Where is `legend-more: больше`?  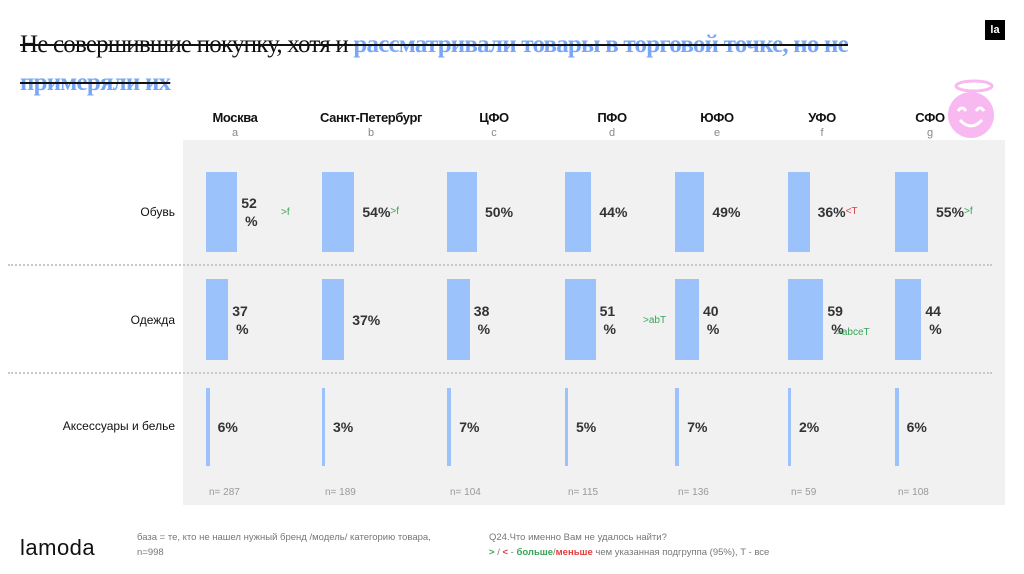
legend-more: больше is located at coordinates (535, 552).